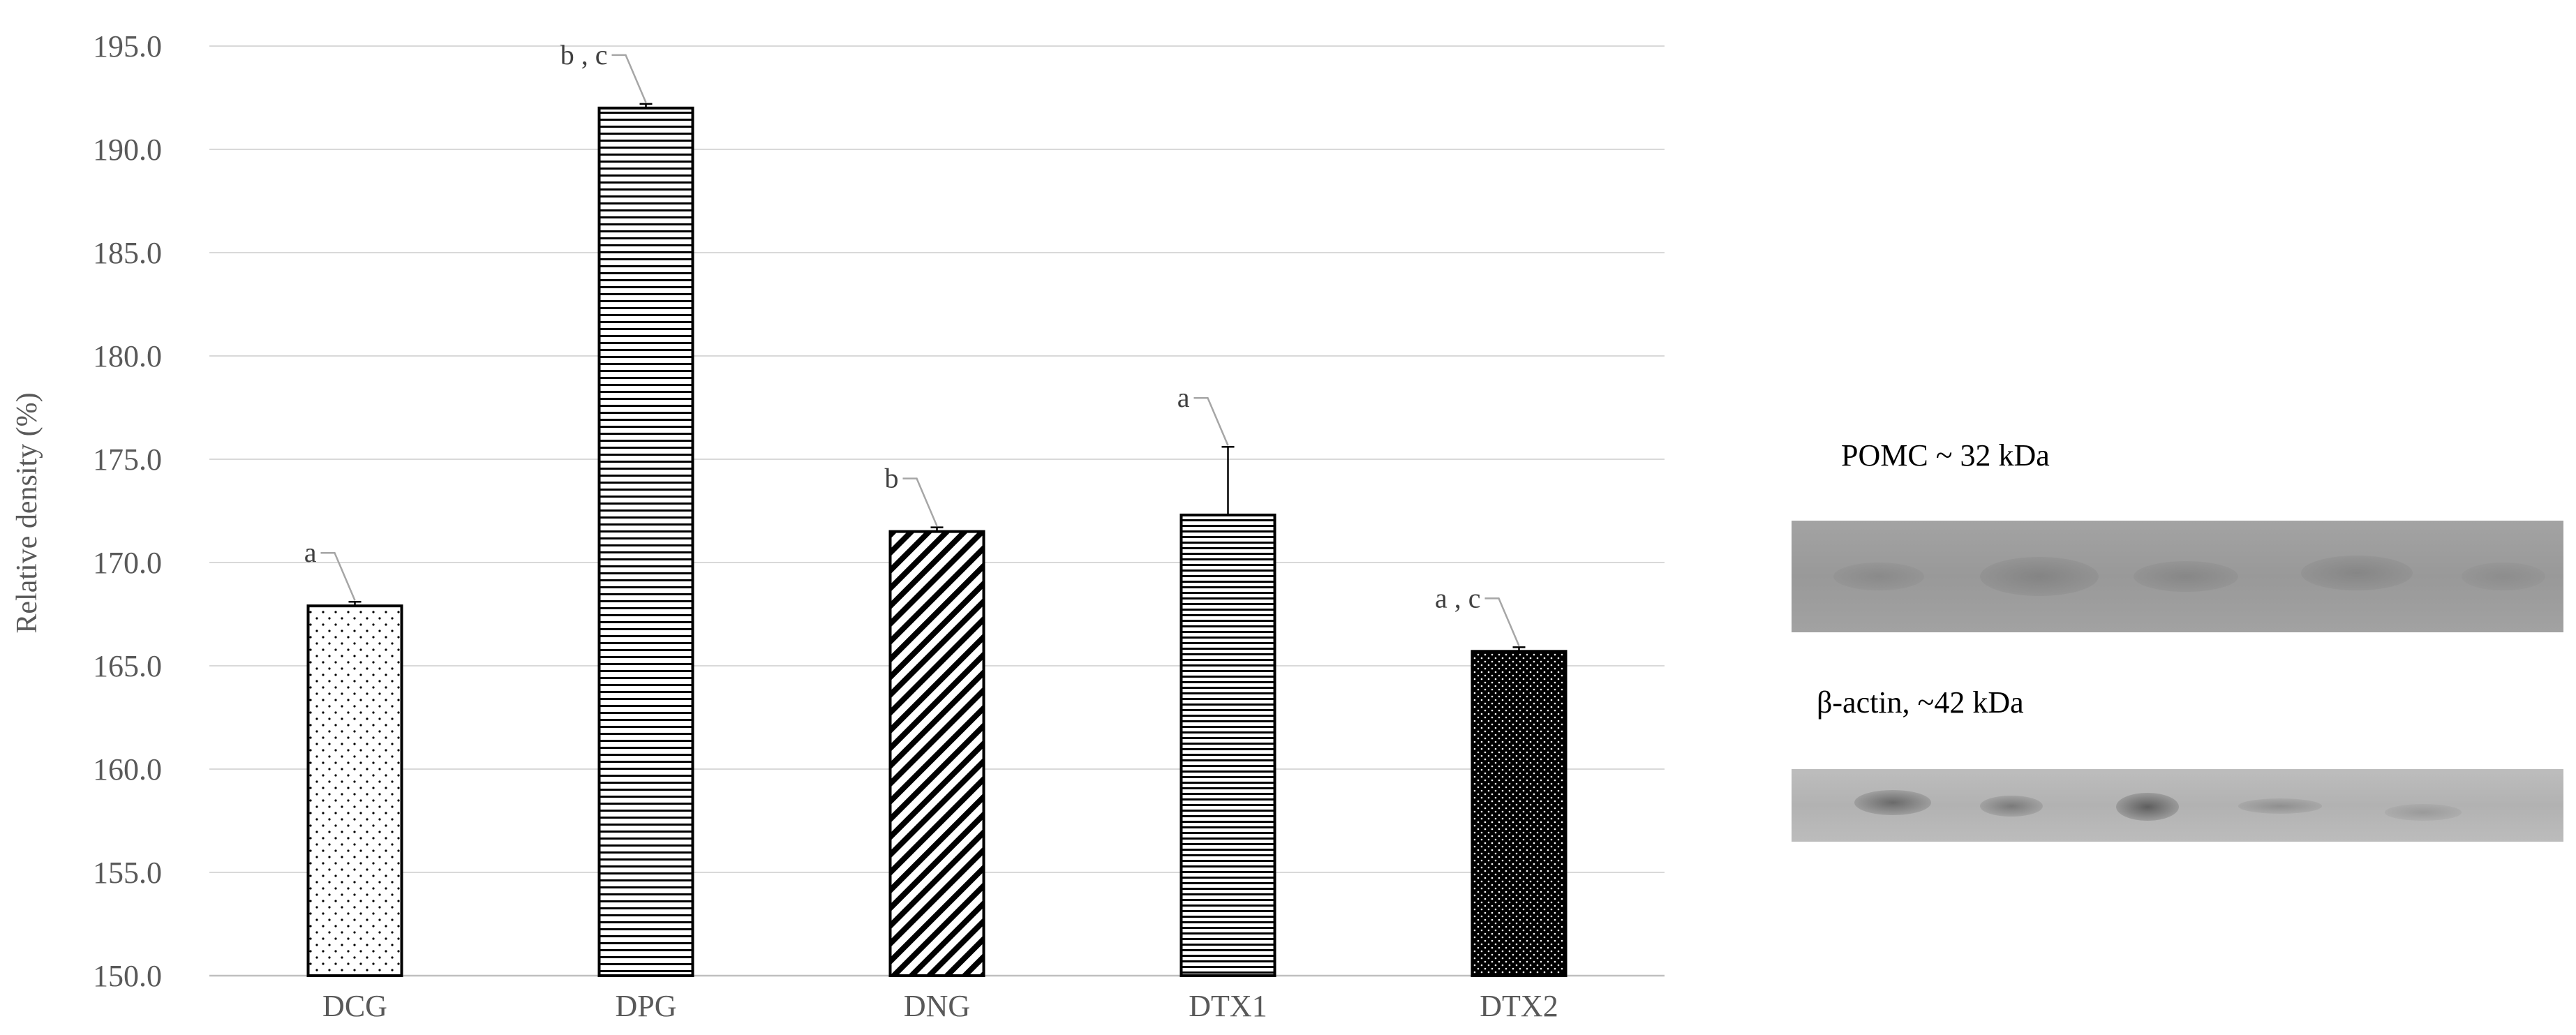 This screenshot has width=2576, height=1035. Describe the element at coordinates (128, 459) in the screenshot. I see `y-tick-label: 175.0` at that location.